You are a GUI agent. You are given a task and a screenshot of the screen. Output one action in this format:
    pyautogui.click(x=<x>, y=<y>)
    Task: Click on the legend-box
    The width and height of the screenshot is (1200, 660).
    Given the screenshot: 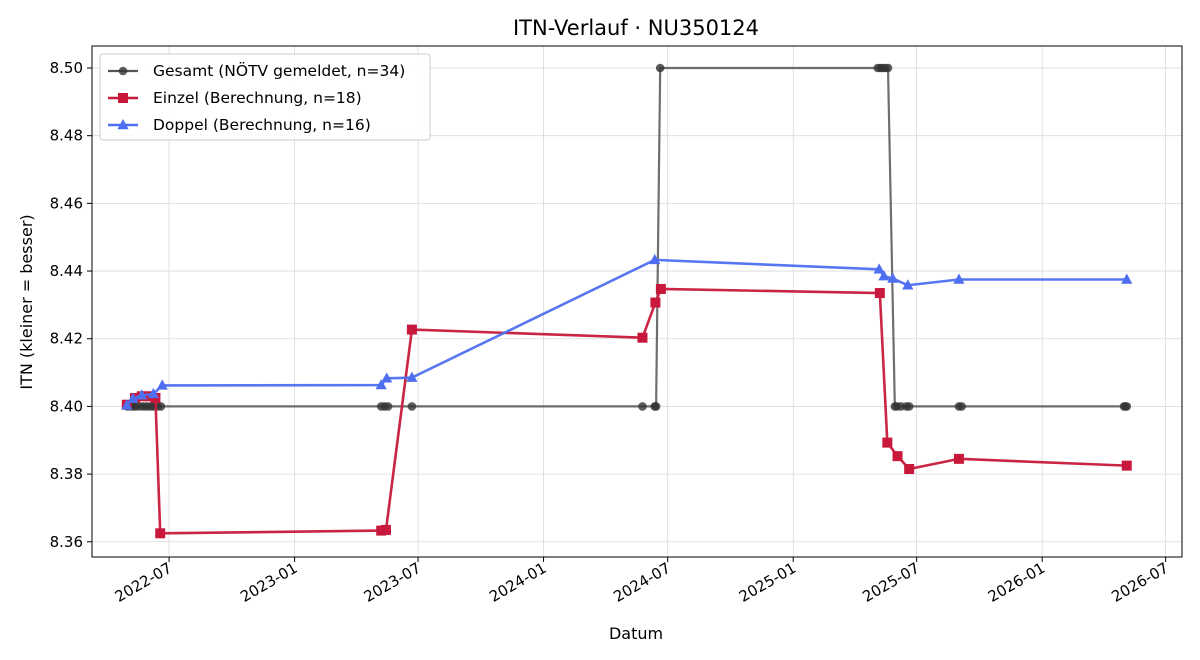 What is the action you would take?
    pyautogui.click(x=265, y=97)
    